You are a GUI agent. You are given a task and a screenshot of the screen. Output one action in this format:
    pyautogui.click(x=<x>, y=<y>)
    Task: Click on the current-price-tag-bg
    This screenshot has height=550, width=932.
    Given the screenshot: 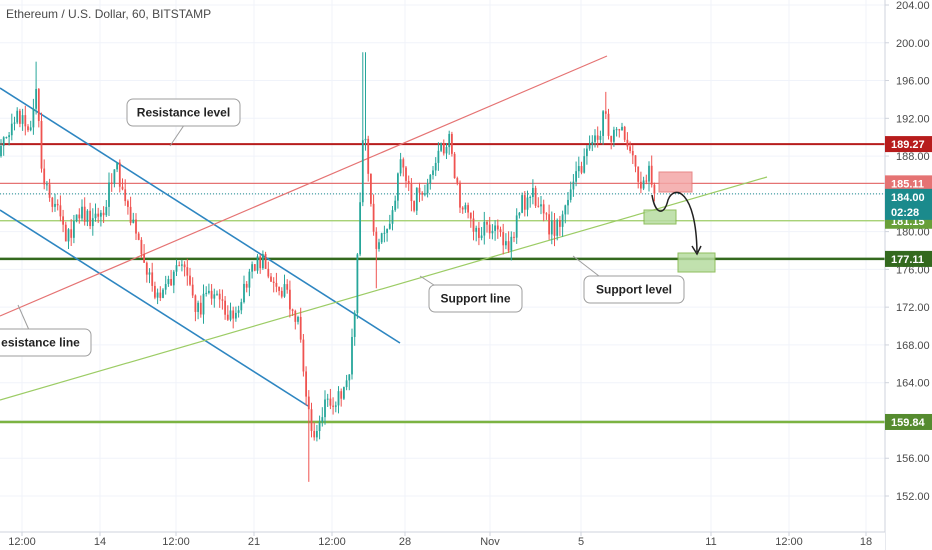 What is the action you would take?
    pyautogui.click(x=908, y=196)
    